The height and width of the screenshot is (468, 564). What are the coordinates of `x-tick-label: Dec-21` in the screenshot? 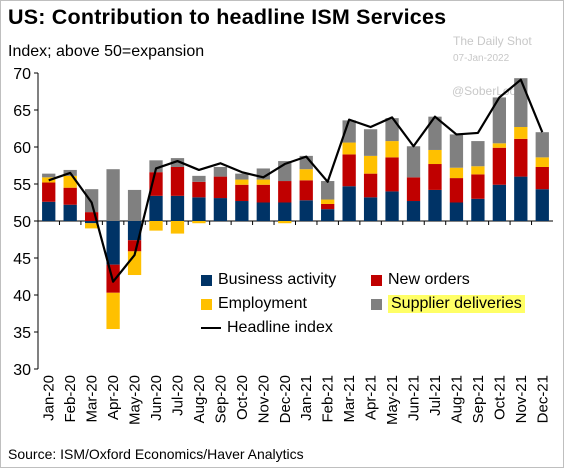 It's located at (542, 399).